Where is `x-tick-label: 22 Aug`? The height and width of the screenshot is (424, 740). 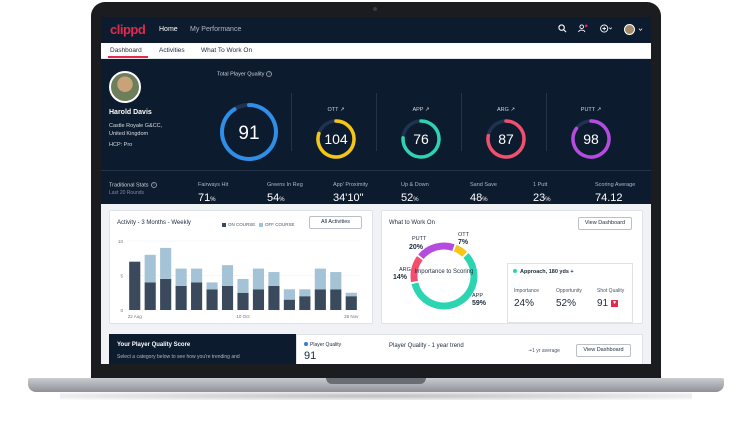 x-tick-label: 22 Aug is located at coordinates (135, 316).